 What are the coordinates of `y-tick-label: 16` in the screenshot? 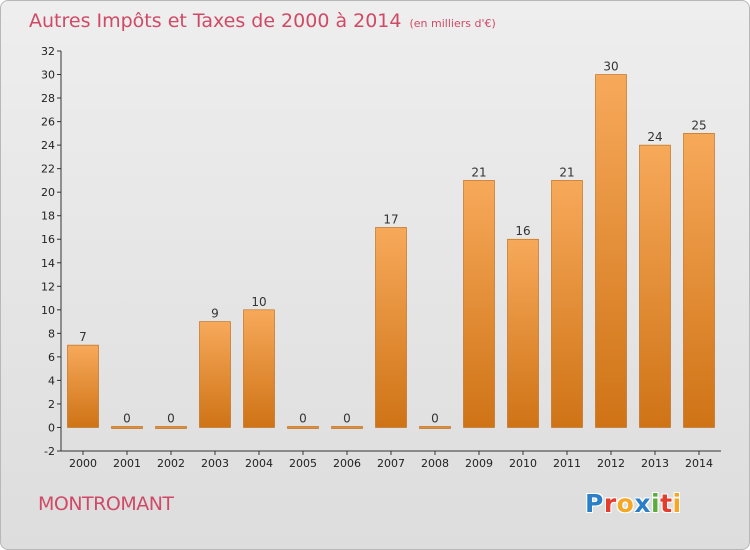 It's located at (48, 239).